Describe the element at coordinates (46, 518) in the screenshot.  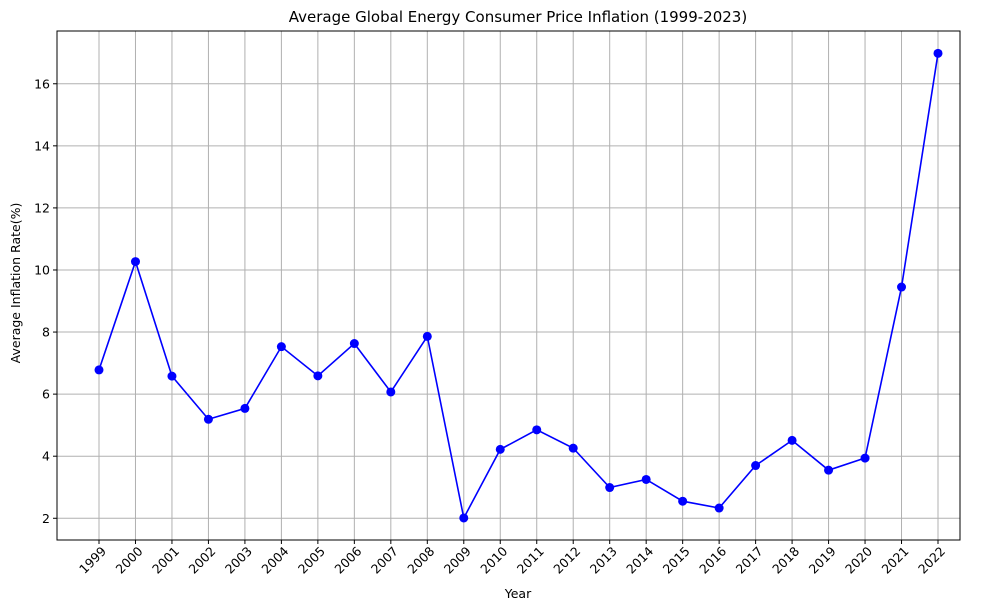
I see `y-tick-label: 2` at that location.